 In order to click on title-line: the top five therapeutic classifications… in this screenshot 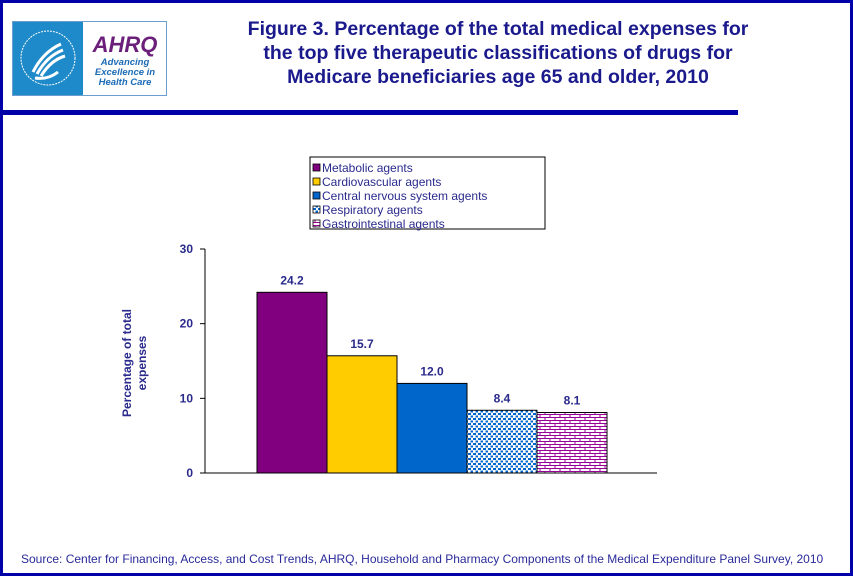, I will do `click(498, 53)`.